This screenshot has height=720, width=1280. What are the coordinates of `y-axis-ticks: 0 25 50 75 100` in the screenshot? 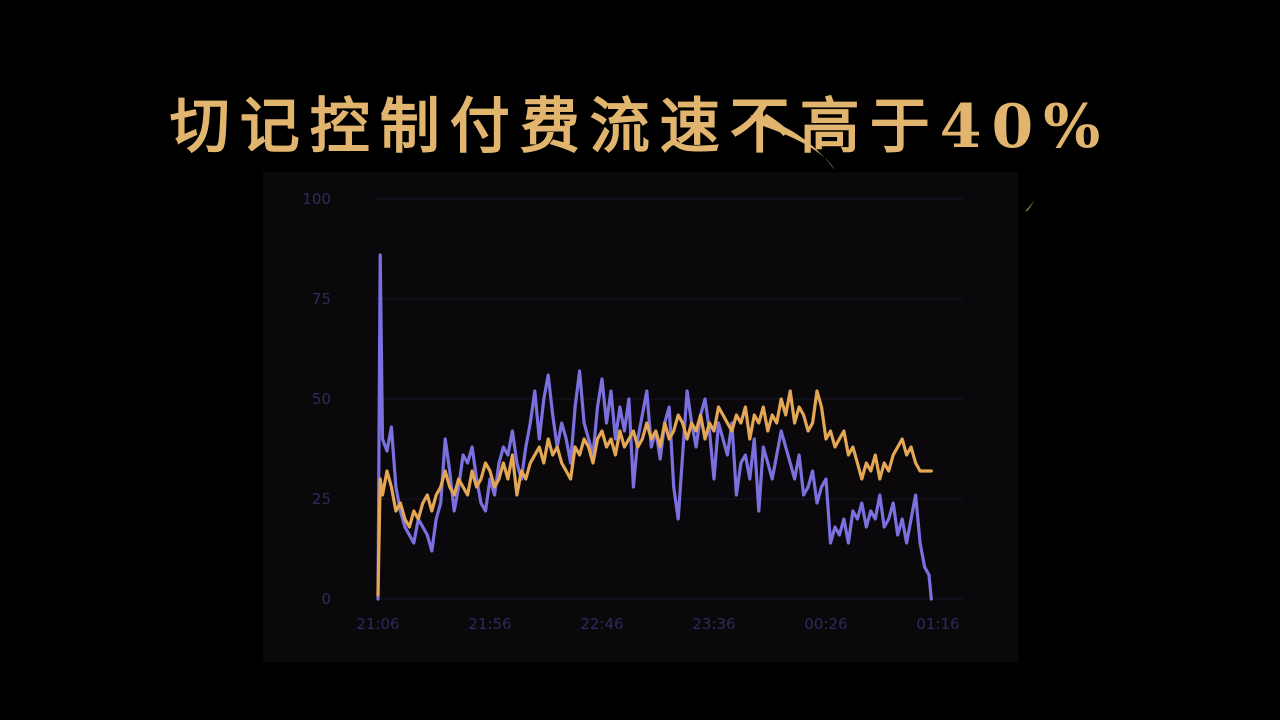 It's located at (316, 399).